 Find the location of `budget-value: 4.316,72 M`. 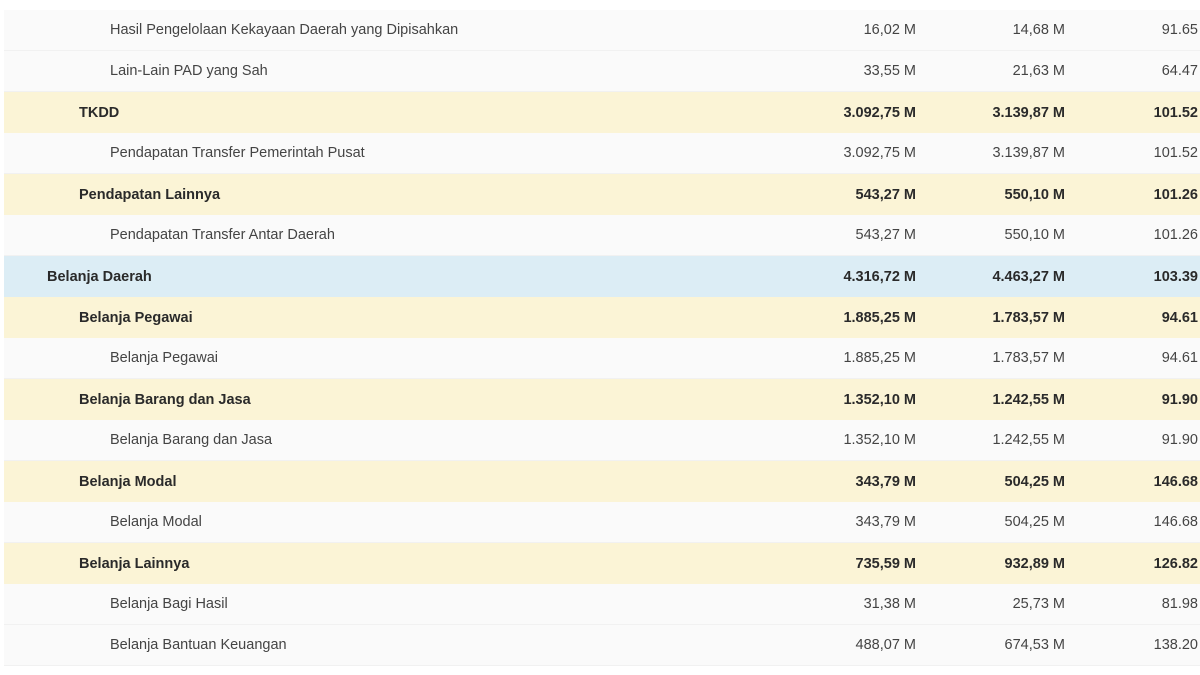

budget-value: 4.316,72 M is located at coordinates (879, 276).